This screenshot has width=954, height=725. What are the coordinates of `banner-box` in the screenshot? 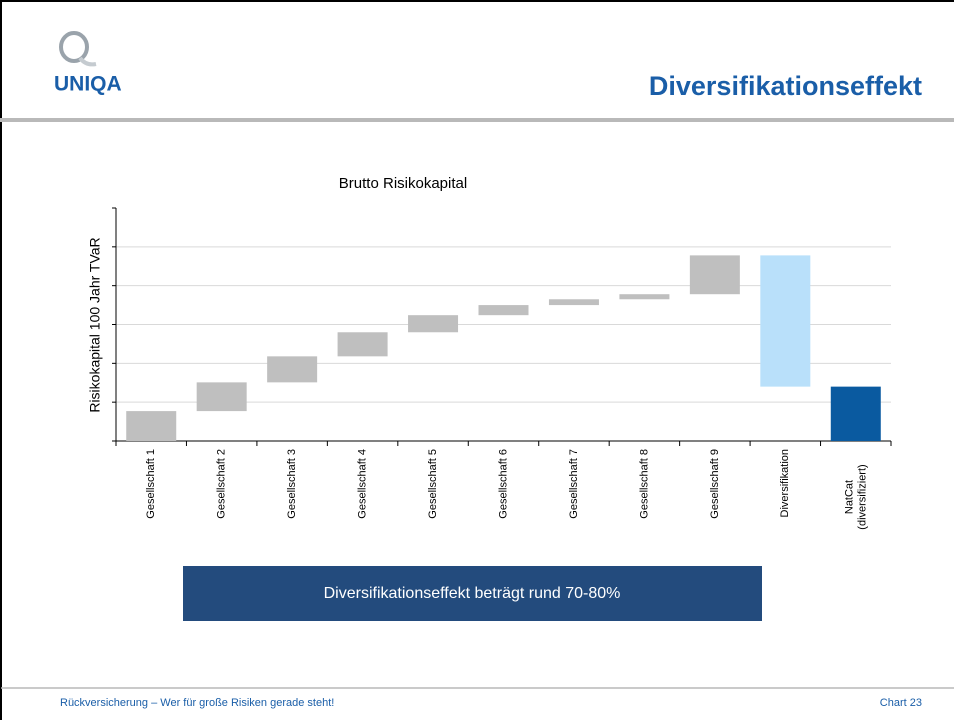 It's located at (472, 593).